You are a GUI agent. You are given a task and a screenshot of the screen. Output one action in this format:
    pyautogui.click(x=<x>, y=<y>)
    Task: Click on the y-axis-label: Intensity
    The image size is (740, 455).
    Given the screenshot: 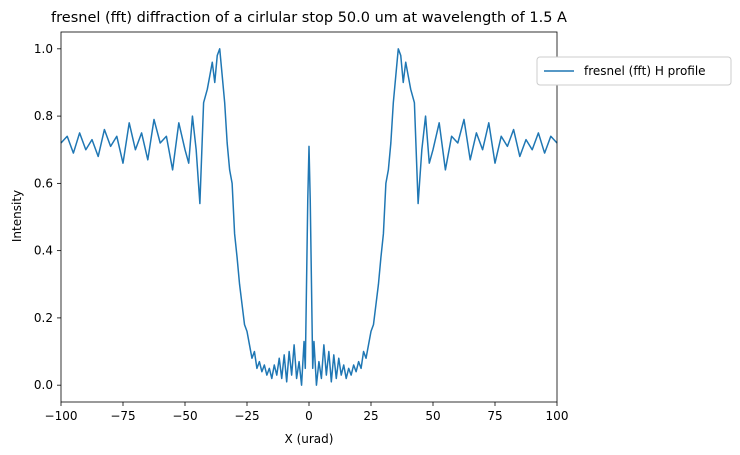 What is the action you would take?
    pyautogui.click(x=17, y=216)
    